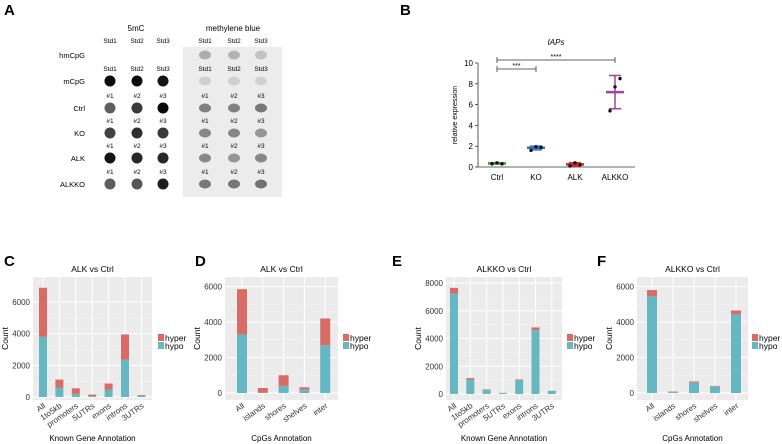 This screenshot has width=782, height=444. Describe the element at coordinates (497, 177) in the screenshot. I see `x-tick-label: Ctrl` at that location.